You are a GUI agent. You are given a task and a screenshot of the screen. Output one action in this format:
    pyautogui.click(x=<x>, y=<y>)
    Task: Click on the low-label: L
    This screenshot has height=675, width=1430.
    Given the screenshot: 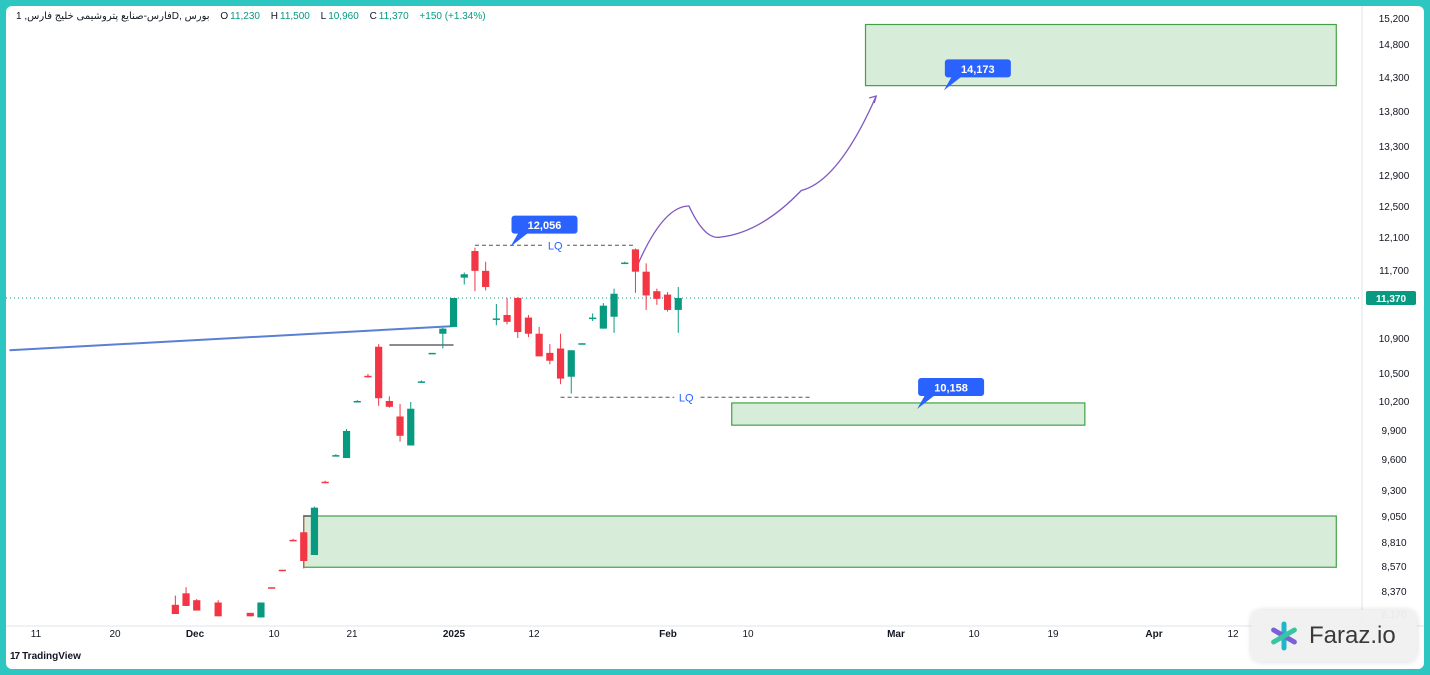 What is the action you would take?
    pyautogui.click(x=323, y=16)
    